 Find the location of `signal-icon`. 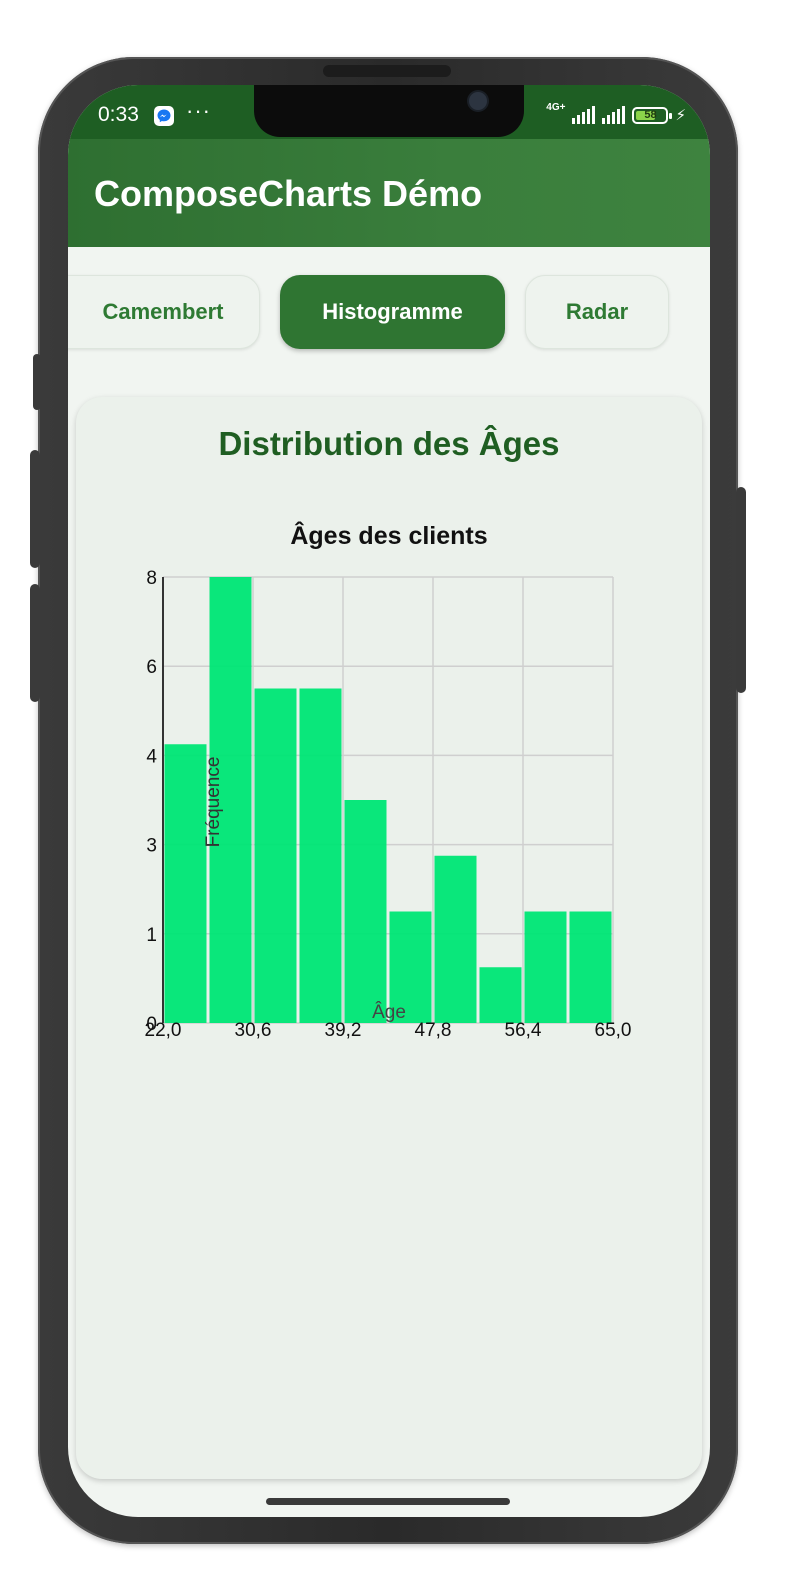

signal-icon is located at coordinates (584, 115).